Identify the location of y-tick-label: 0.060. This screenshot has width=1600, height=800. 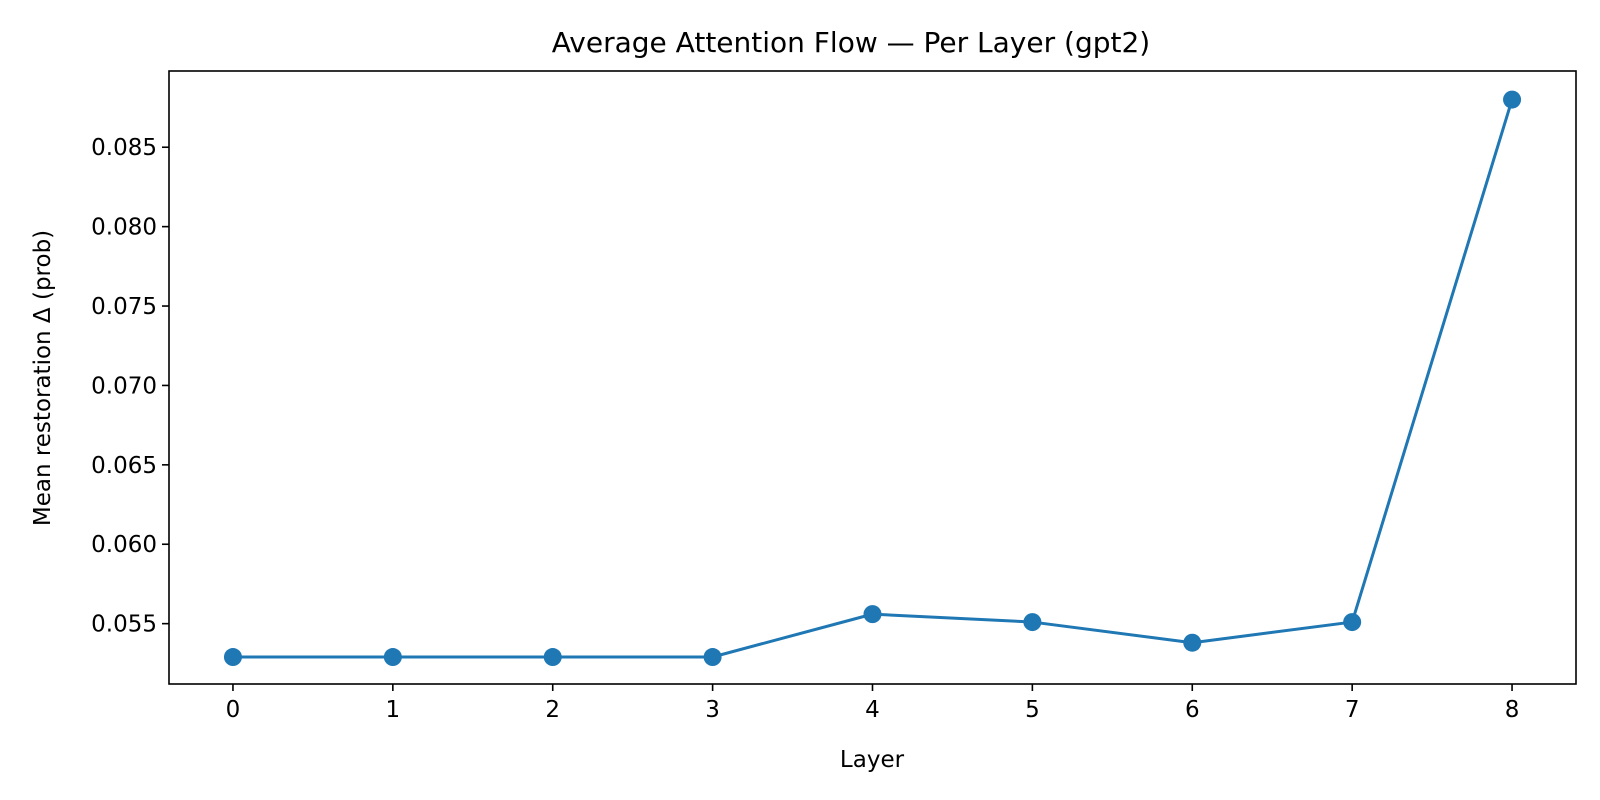
(124, 545).